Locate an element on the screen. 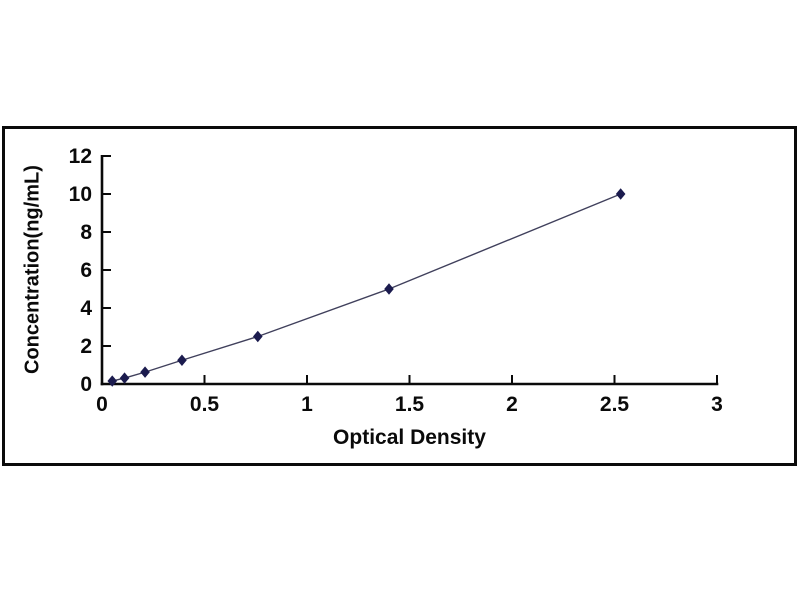  x-tick-label: 2 is located at coordinates (512, 404).